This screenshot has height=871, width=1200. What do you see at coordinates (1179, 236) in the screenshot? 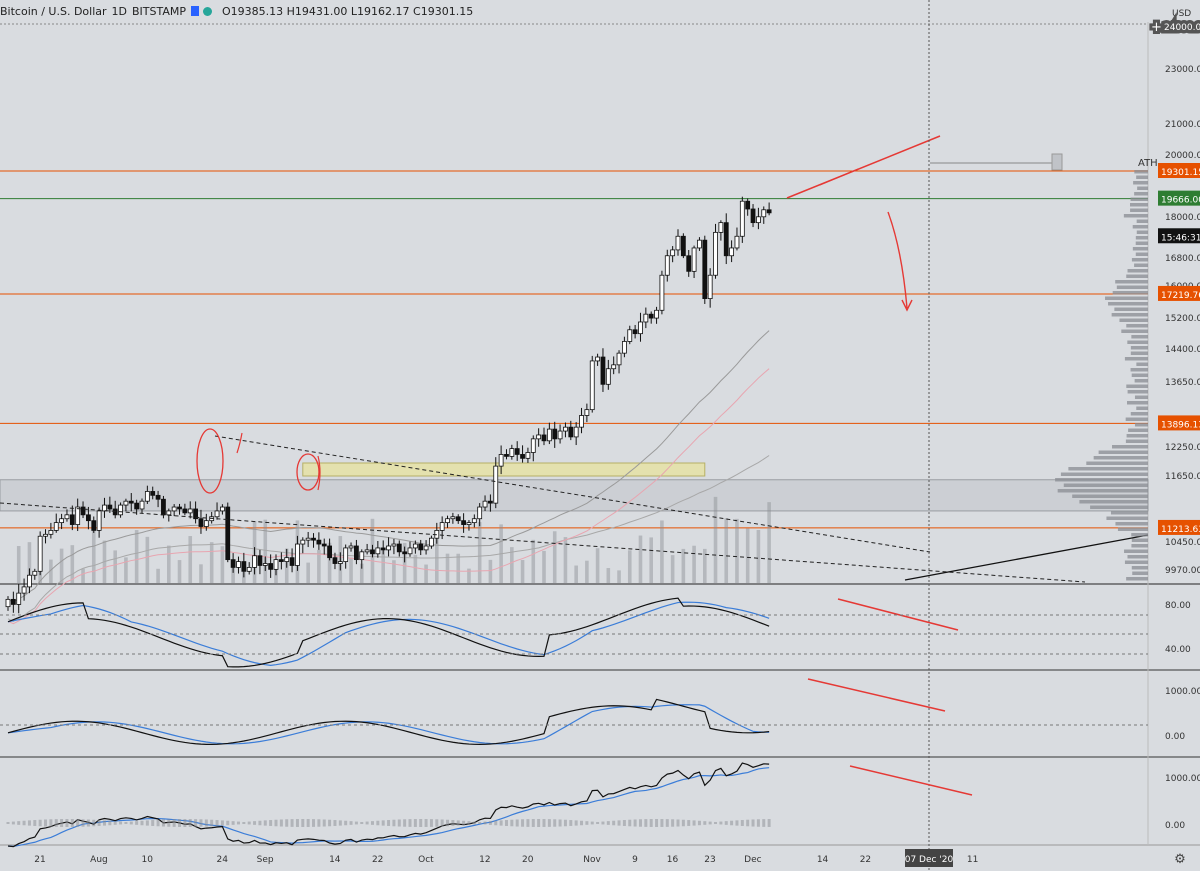
I see `level-badge` at bounding box center [1179, 236].